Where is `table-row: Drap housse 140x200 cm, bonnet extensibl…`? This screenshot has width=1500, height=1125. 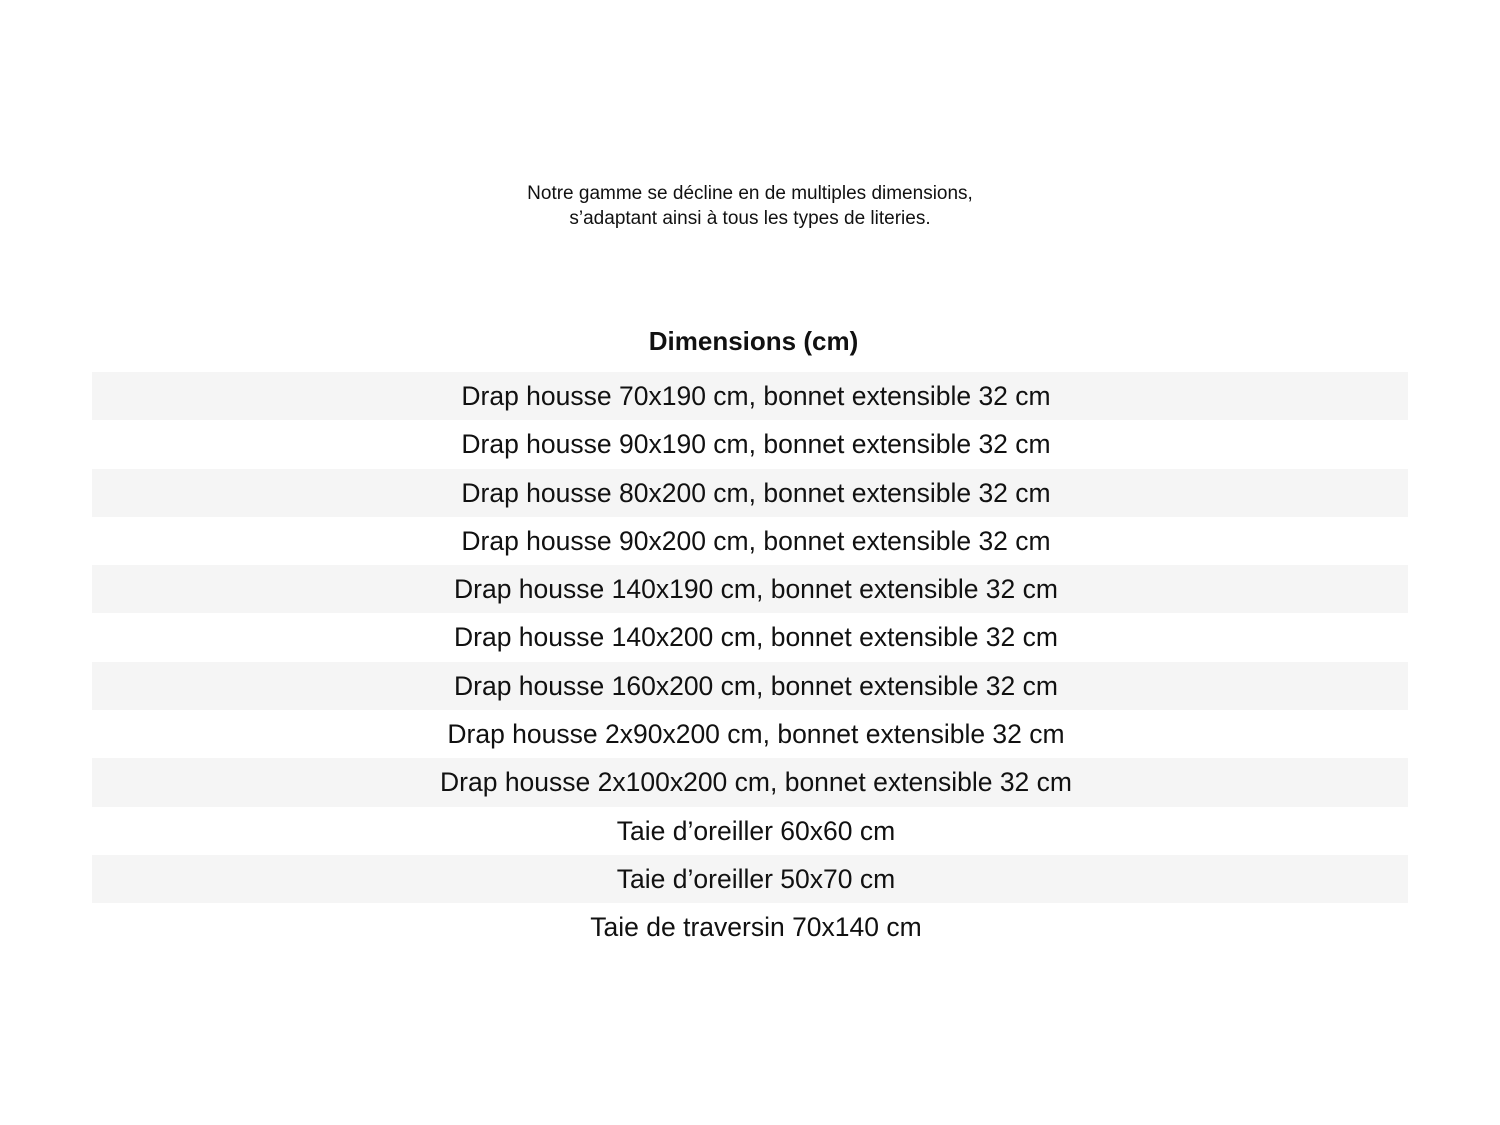 table-row: Drap housse 140x200 cm, bonnet extensibl… is located at coordinates (756, 637).